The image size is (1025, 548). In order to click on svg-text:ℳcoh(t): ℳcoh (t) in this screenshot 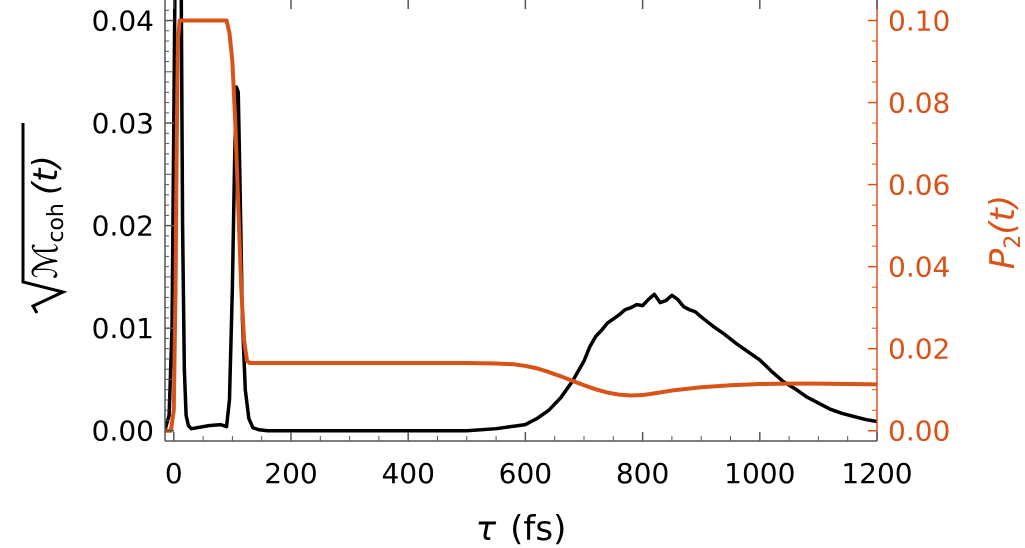, I will do `click(47, 217)`.